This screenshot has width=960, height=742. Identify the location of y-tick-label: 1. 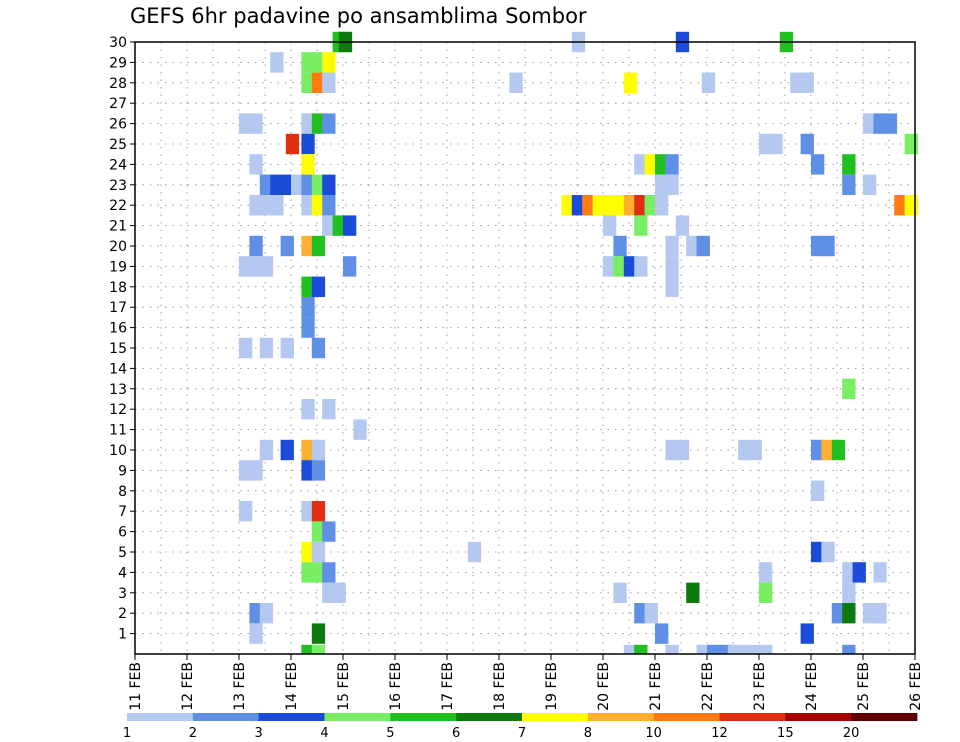
(122, 635).